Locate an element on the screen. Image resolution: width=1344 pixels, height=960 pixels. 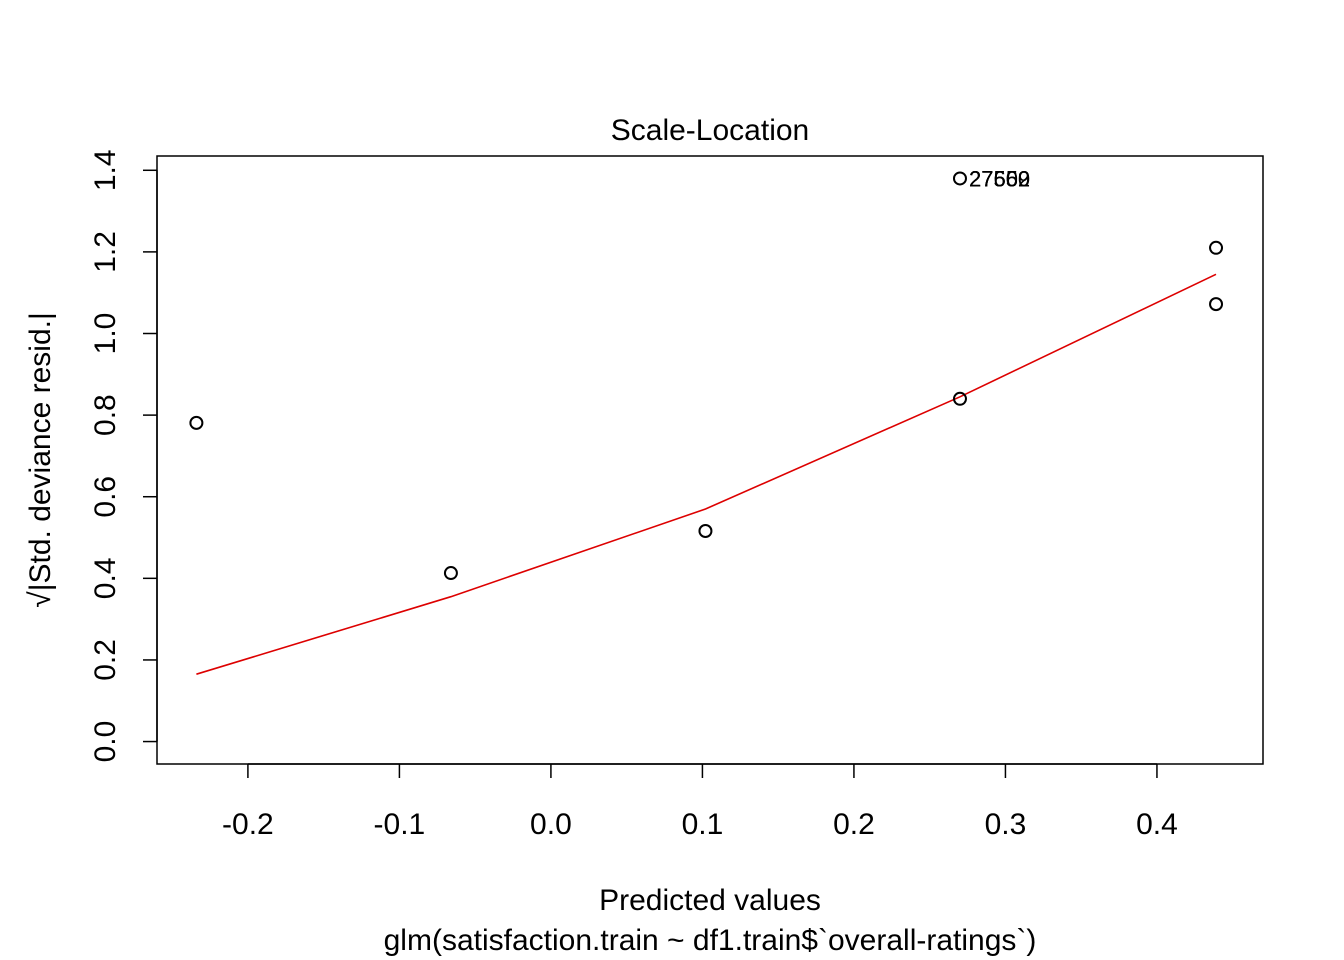
point-label: 27600 is located at coordinates (999, 178).